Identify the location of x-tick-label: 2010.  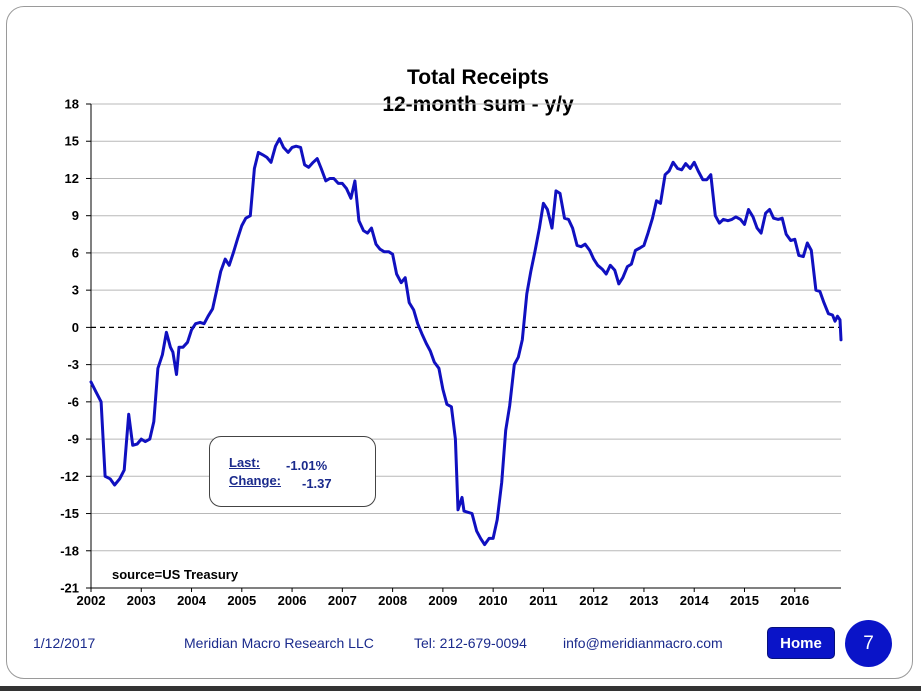
(493, 600).